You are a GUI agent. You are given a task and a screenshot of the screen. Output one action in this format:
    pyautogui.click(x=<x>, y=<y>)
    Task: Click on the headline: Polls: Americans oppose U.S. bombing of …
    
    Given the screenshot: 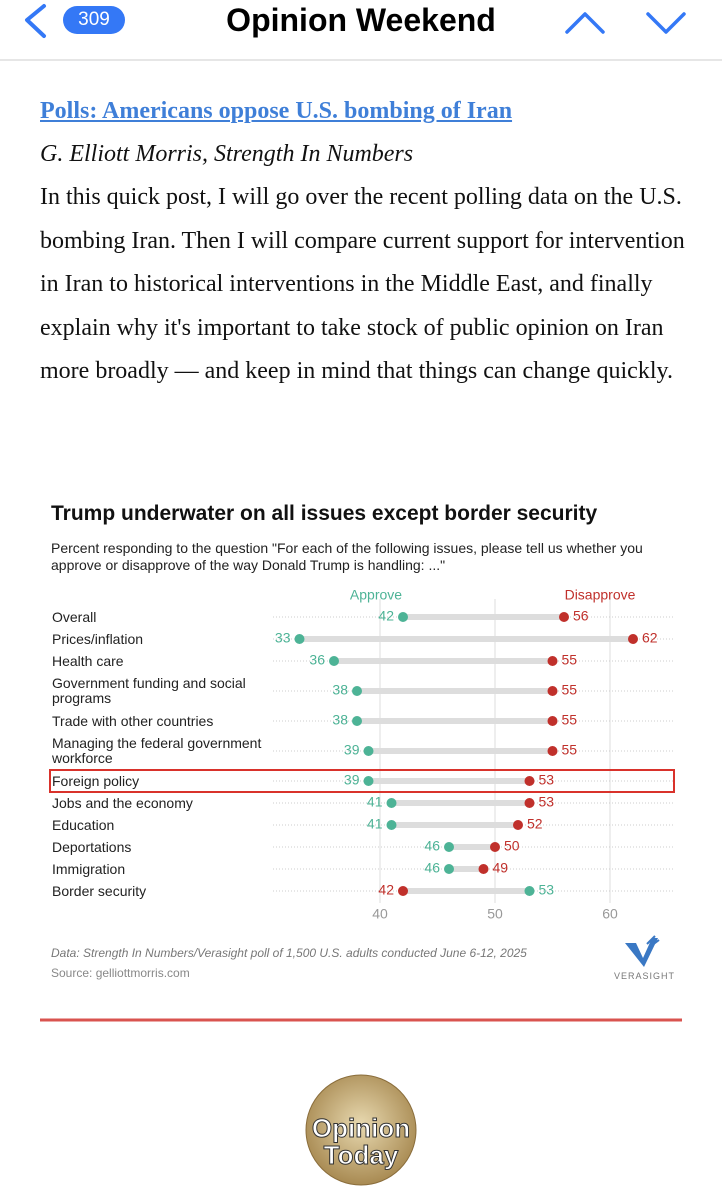 What is the action you would take?
    pyautogui.click(x=276, y=111)
    